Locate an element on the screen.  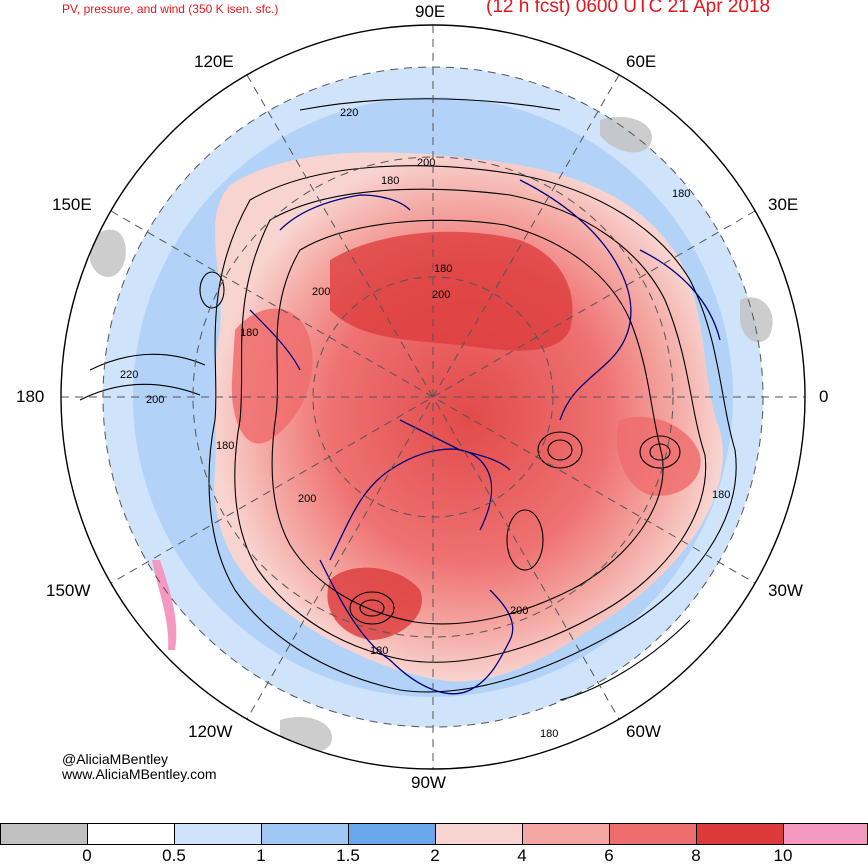
lon-label-180: 180 is located at coordinates (30, 396).